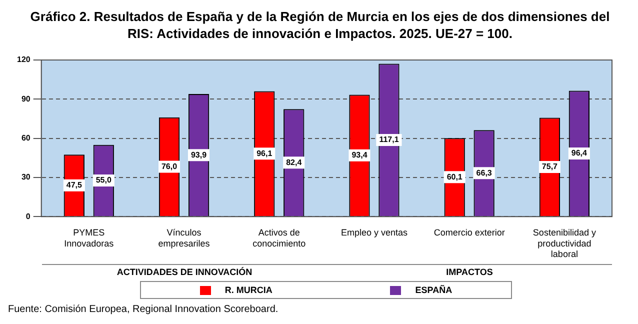  What do you see at coordinates (294, 162) in the screenshot?
I see `data-label: 82,4` at bounding box center [294, 162].